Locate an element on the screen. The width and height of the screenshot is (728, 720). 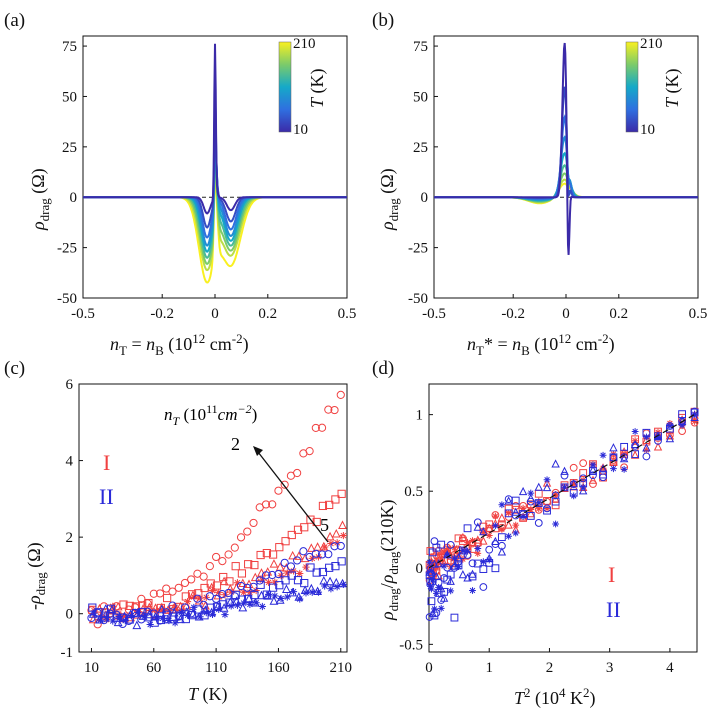
panel-b-xl-exp: 12 is located at coordinates (564, 338).